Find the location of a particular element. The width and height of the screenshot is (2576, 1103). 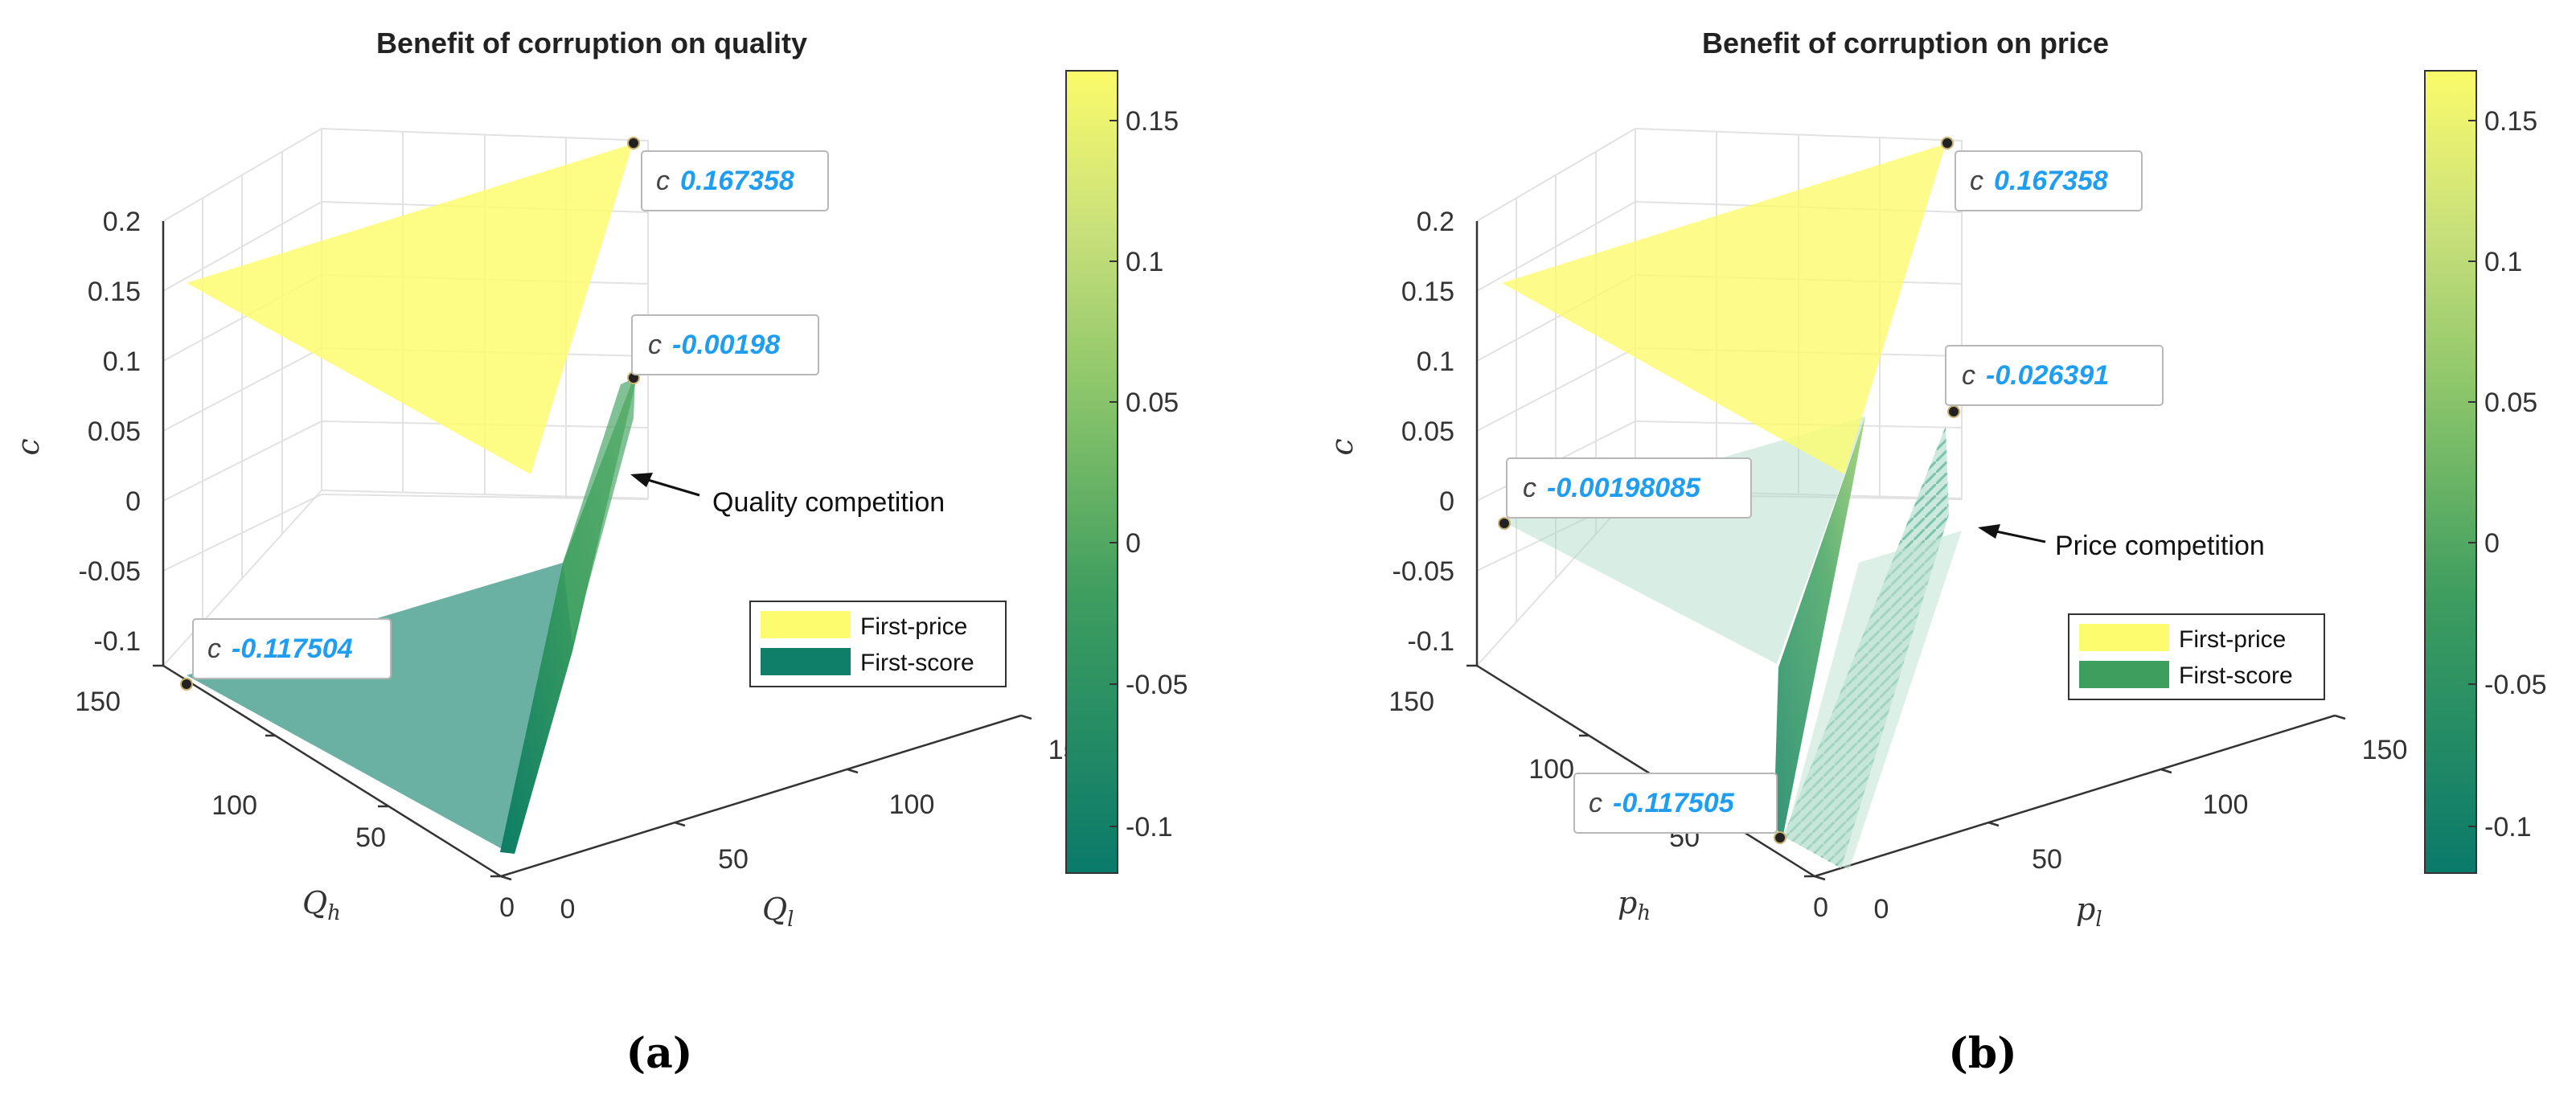

panel-b-z-label: c is located at coordinates (1342, 446).